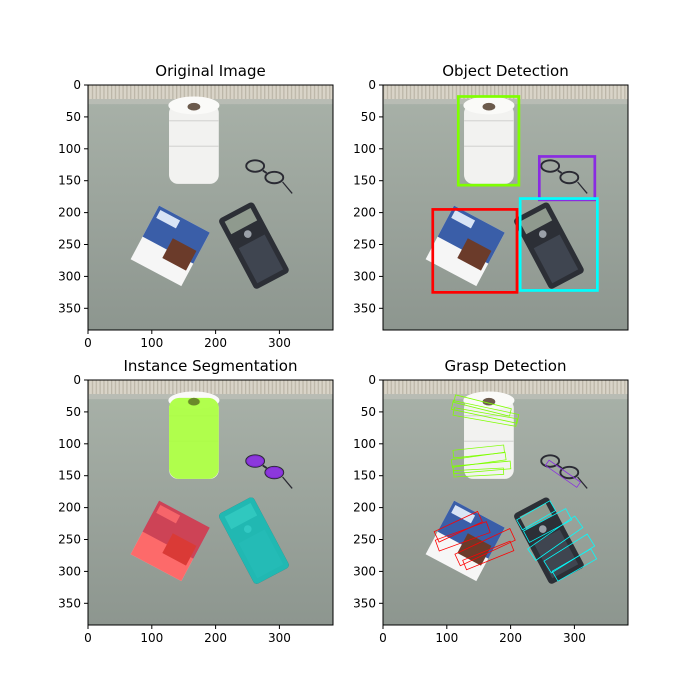  I want to click on panel-title: Original Image, so click(210, 71).